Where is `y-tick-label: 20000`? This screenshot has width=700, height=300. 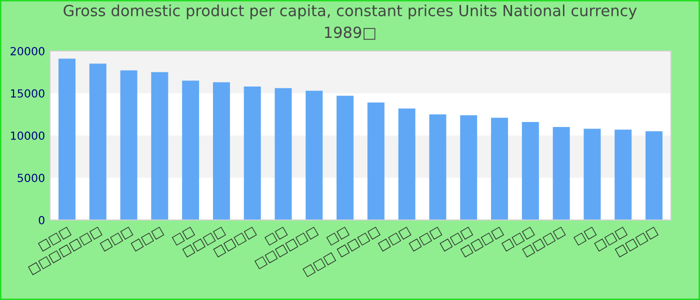 y-tick-label: 20000 is located at coordinates (27, 51).